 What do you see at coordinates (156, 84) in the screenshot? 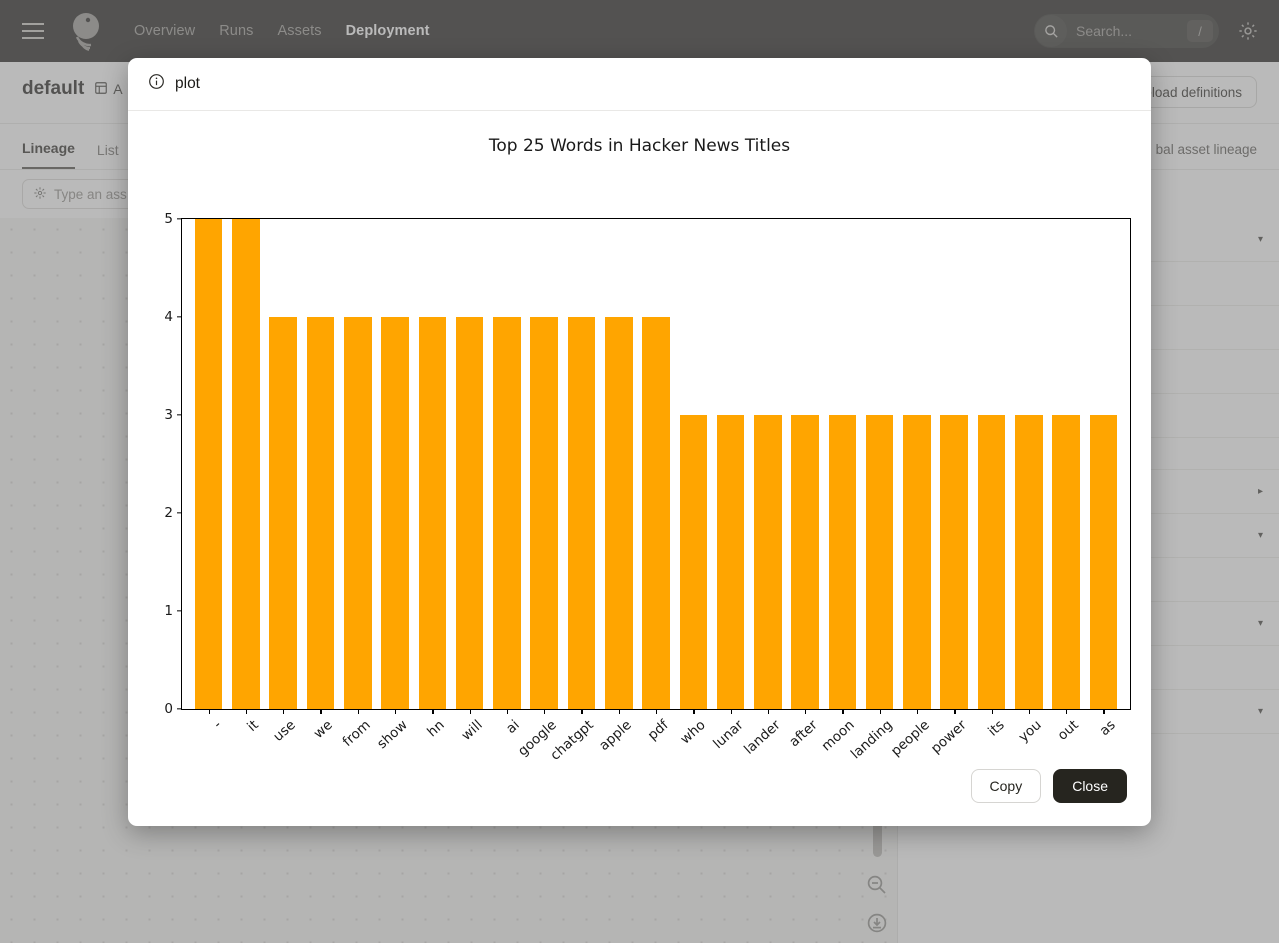
I see `info-circle-icon` at bounding box center [156, 84].